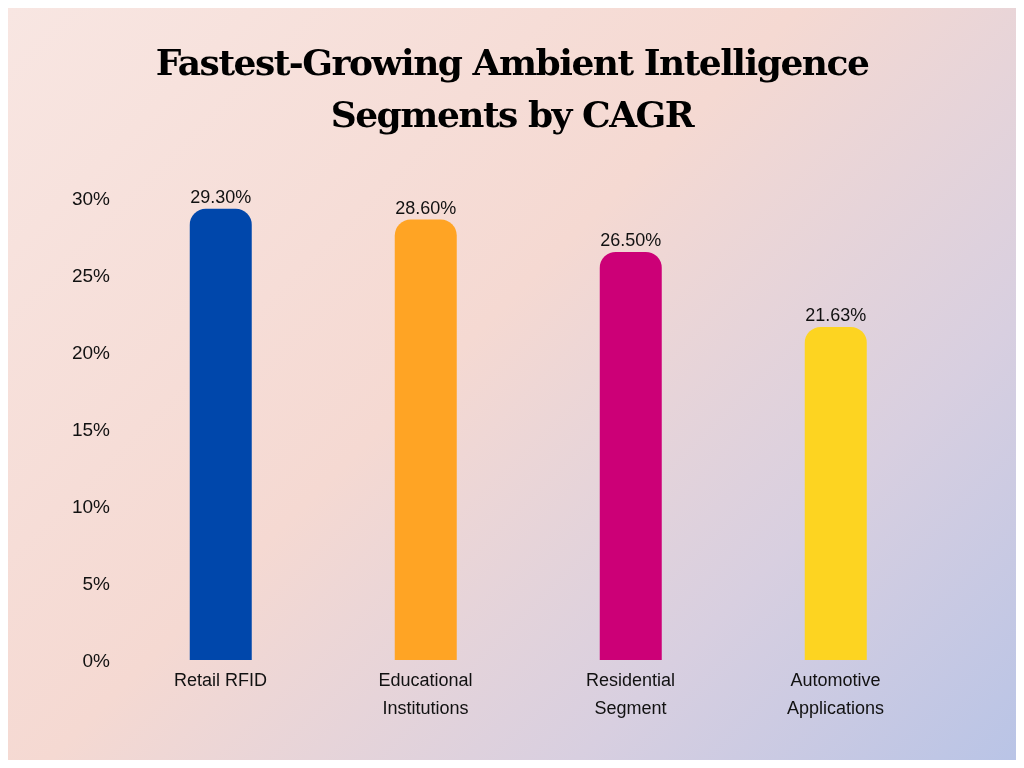 The width and height of the screenshot is (1024, 768). What do you see at coordinates (91, 506) in the screenshot?
I see `y-tick-label: 10%` at bounding box center [91, 506].